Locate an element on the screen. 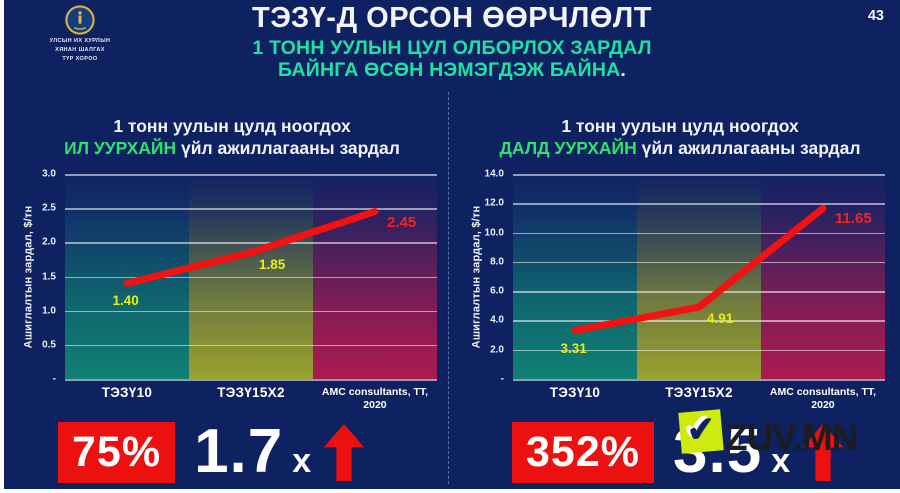 The image size is (900, 493). slide-title: ТЭЗҮ-Д ОРСОН ӨӨРЧЛӨЛТ is located at coordinates (452, 18).